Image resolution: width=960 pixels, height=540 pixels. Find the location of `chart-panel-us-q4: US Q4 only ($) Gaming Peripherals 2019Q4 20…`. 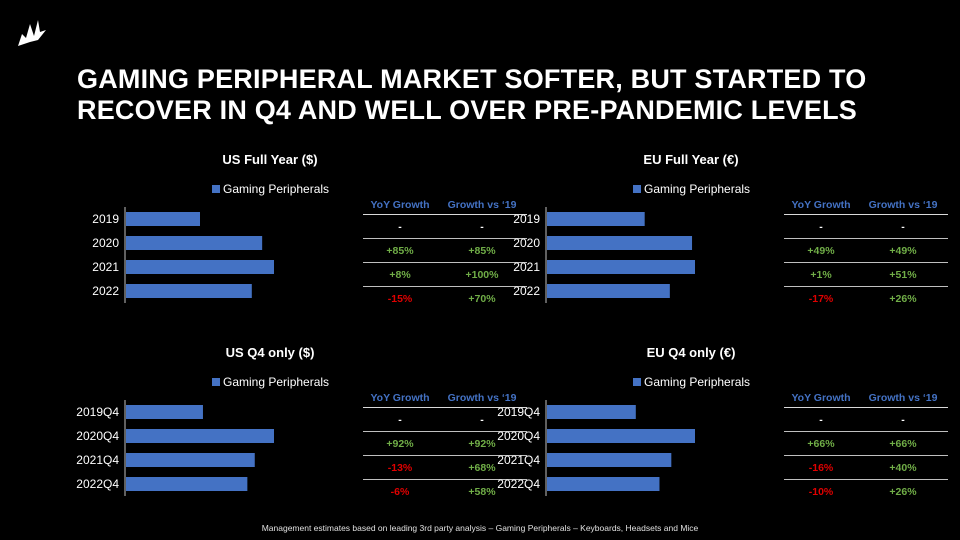

chart-panel-us-q4: US Q4 only ($) Gaming Peripherals 2019Q4 20… is located at coordinates (301, 425).